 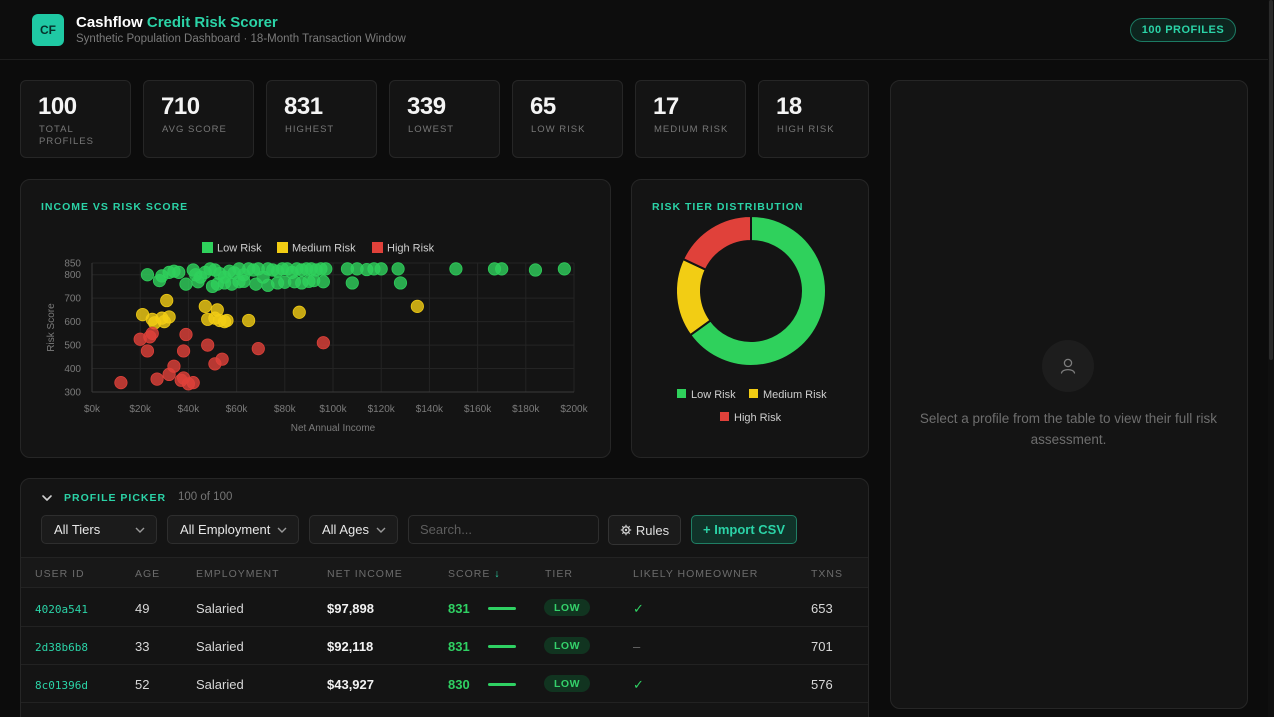 What do you see at coordinates (1068, 366) in the screenshot?
I see `avatar` at bounding box center [1068, 366].